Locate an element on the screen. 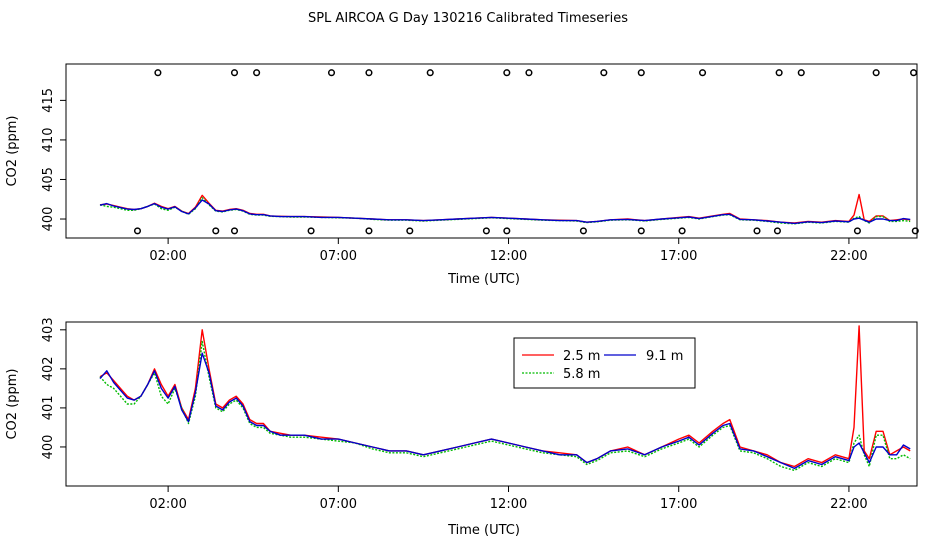  bottom-y-tick-label: 403 is located at coordinates (48, 329).